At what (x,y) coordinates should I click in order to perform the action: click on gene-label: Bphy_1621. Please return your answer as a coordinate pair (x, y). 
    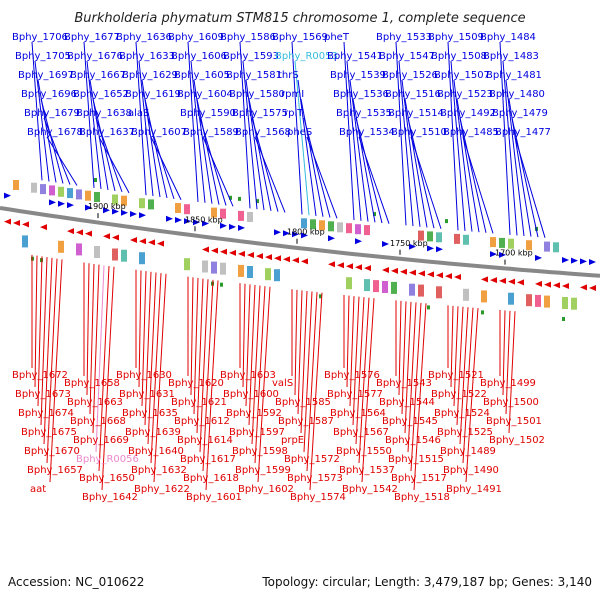
    Looking at the image, I should click on (199, 402).